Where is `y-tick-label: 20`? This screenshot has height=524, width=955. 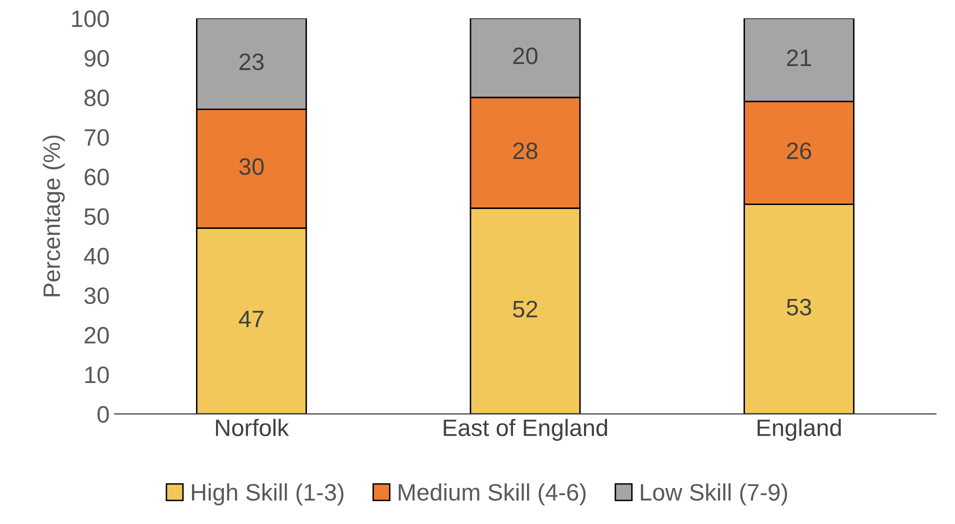
y-tick-label: 20 is located at coordinates (96, 335).